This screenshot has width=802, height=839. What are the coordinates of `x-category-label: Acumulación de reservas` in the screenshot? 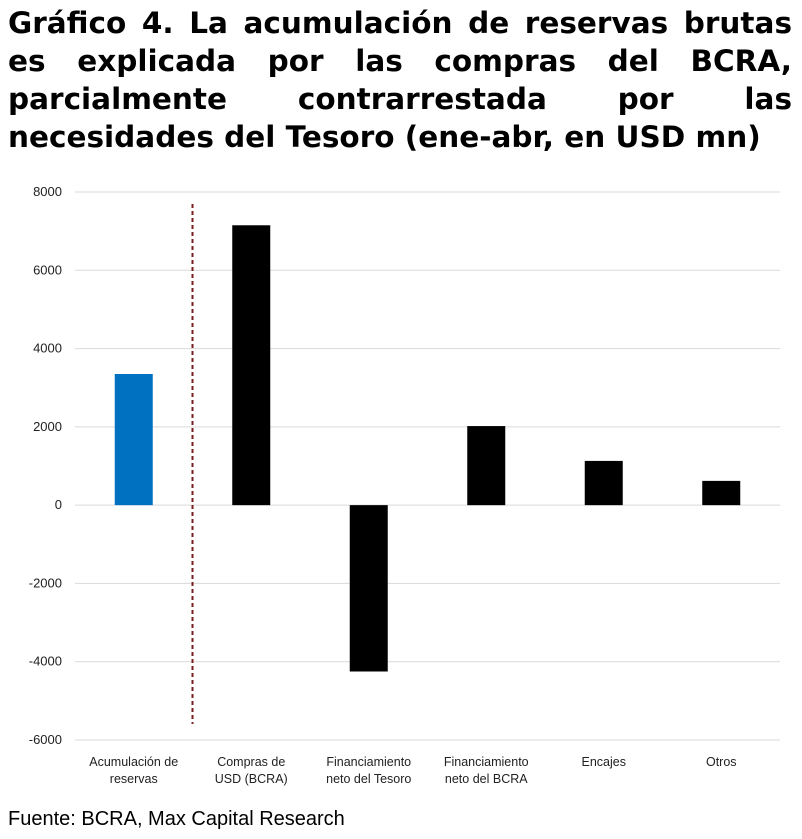 It's located at (133, 770).